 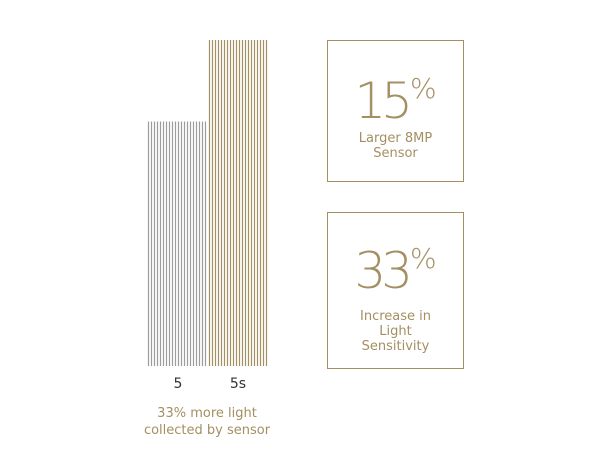 What do you see at coordinates (178, 384) in the screenshot?
I see `tick-label-5: 5` at bounding box center [178, 384].